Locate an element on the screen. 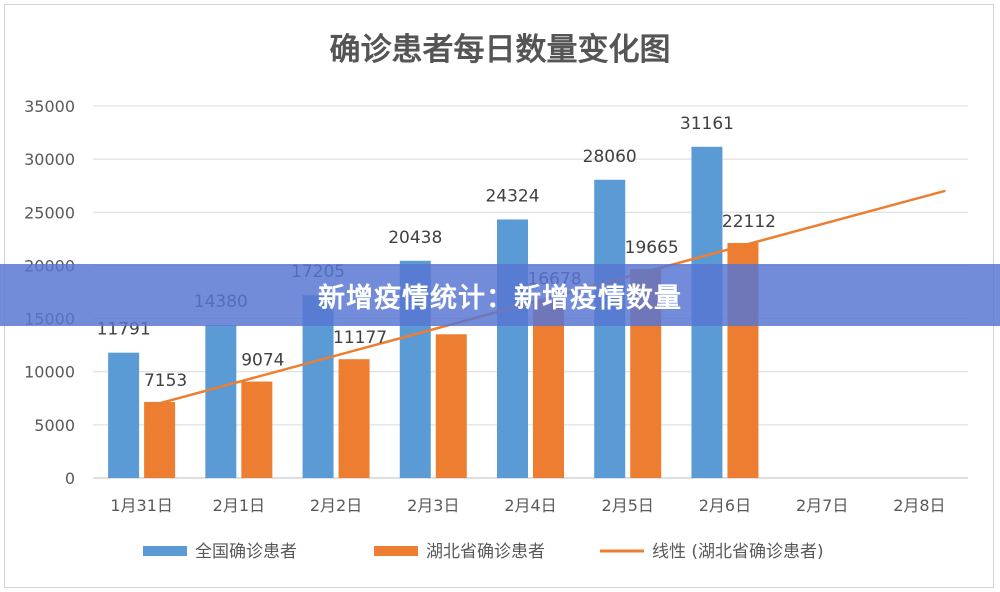 Image resolution: width=1000 pixels, height=592 pixels. x-tick-label: 2月3日 is located at coordinates (433, 505).